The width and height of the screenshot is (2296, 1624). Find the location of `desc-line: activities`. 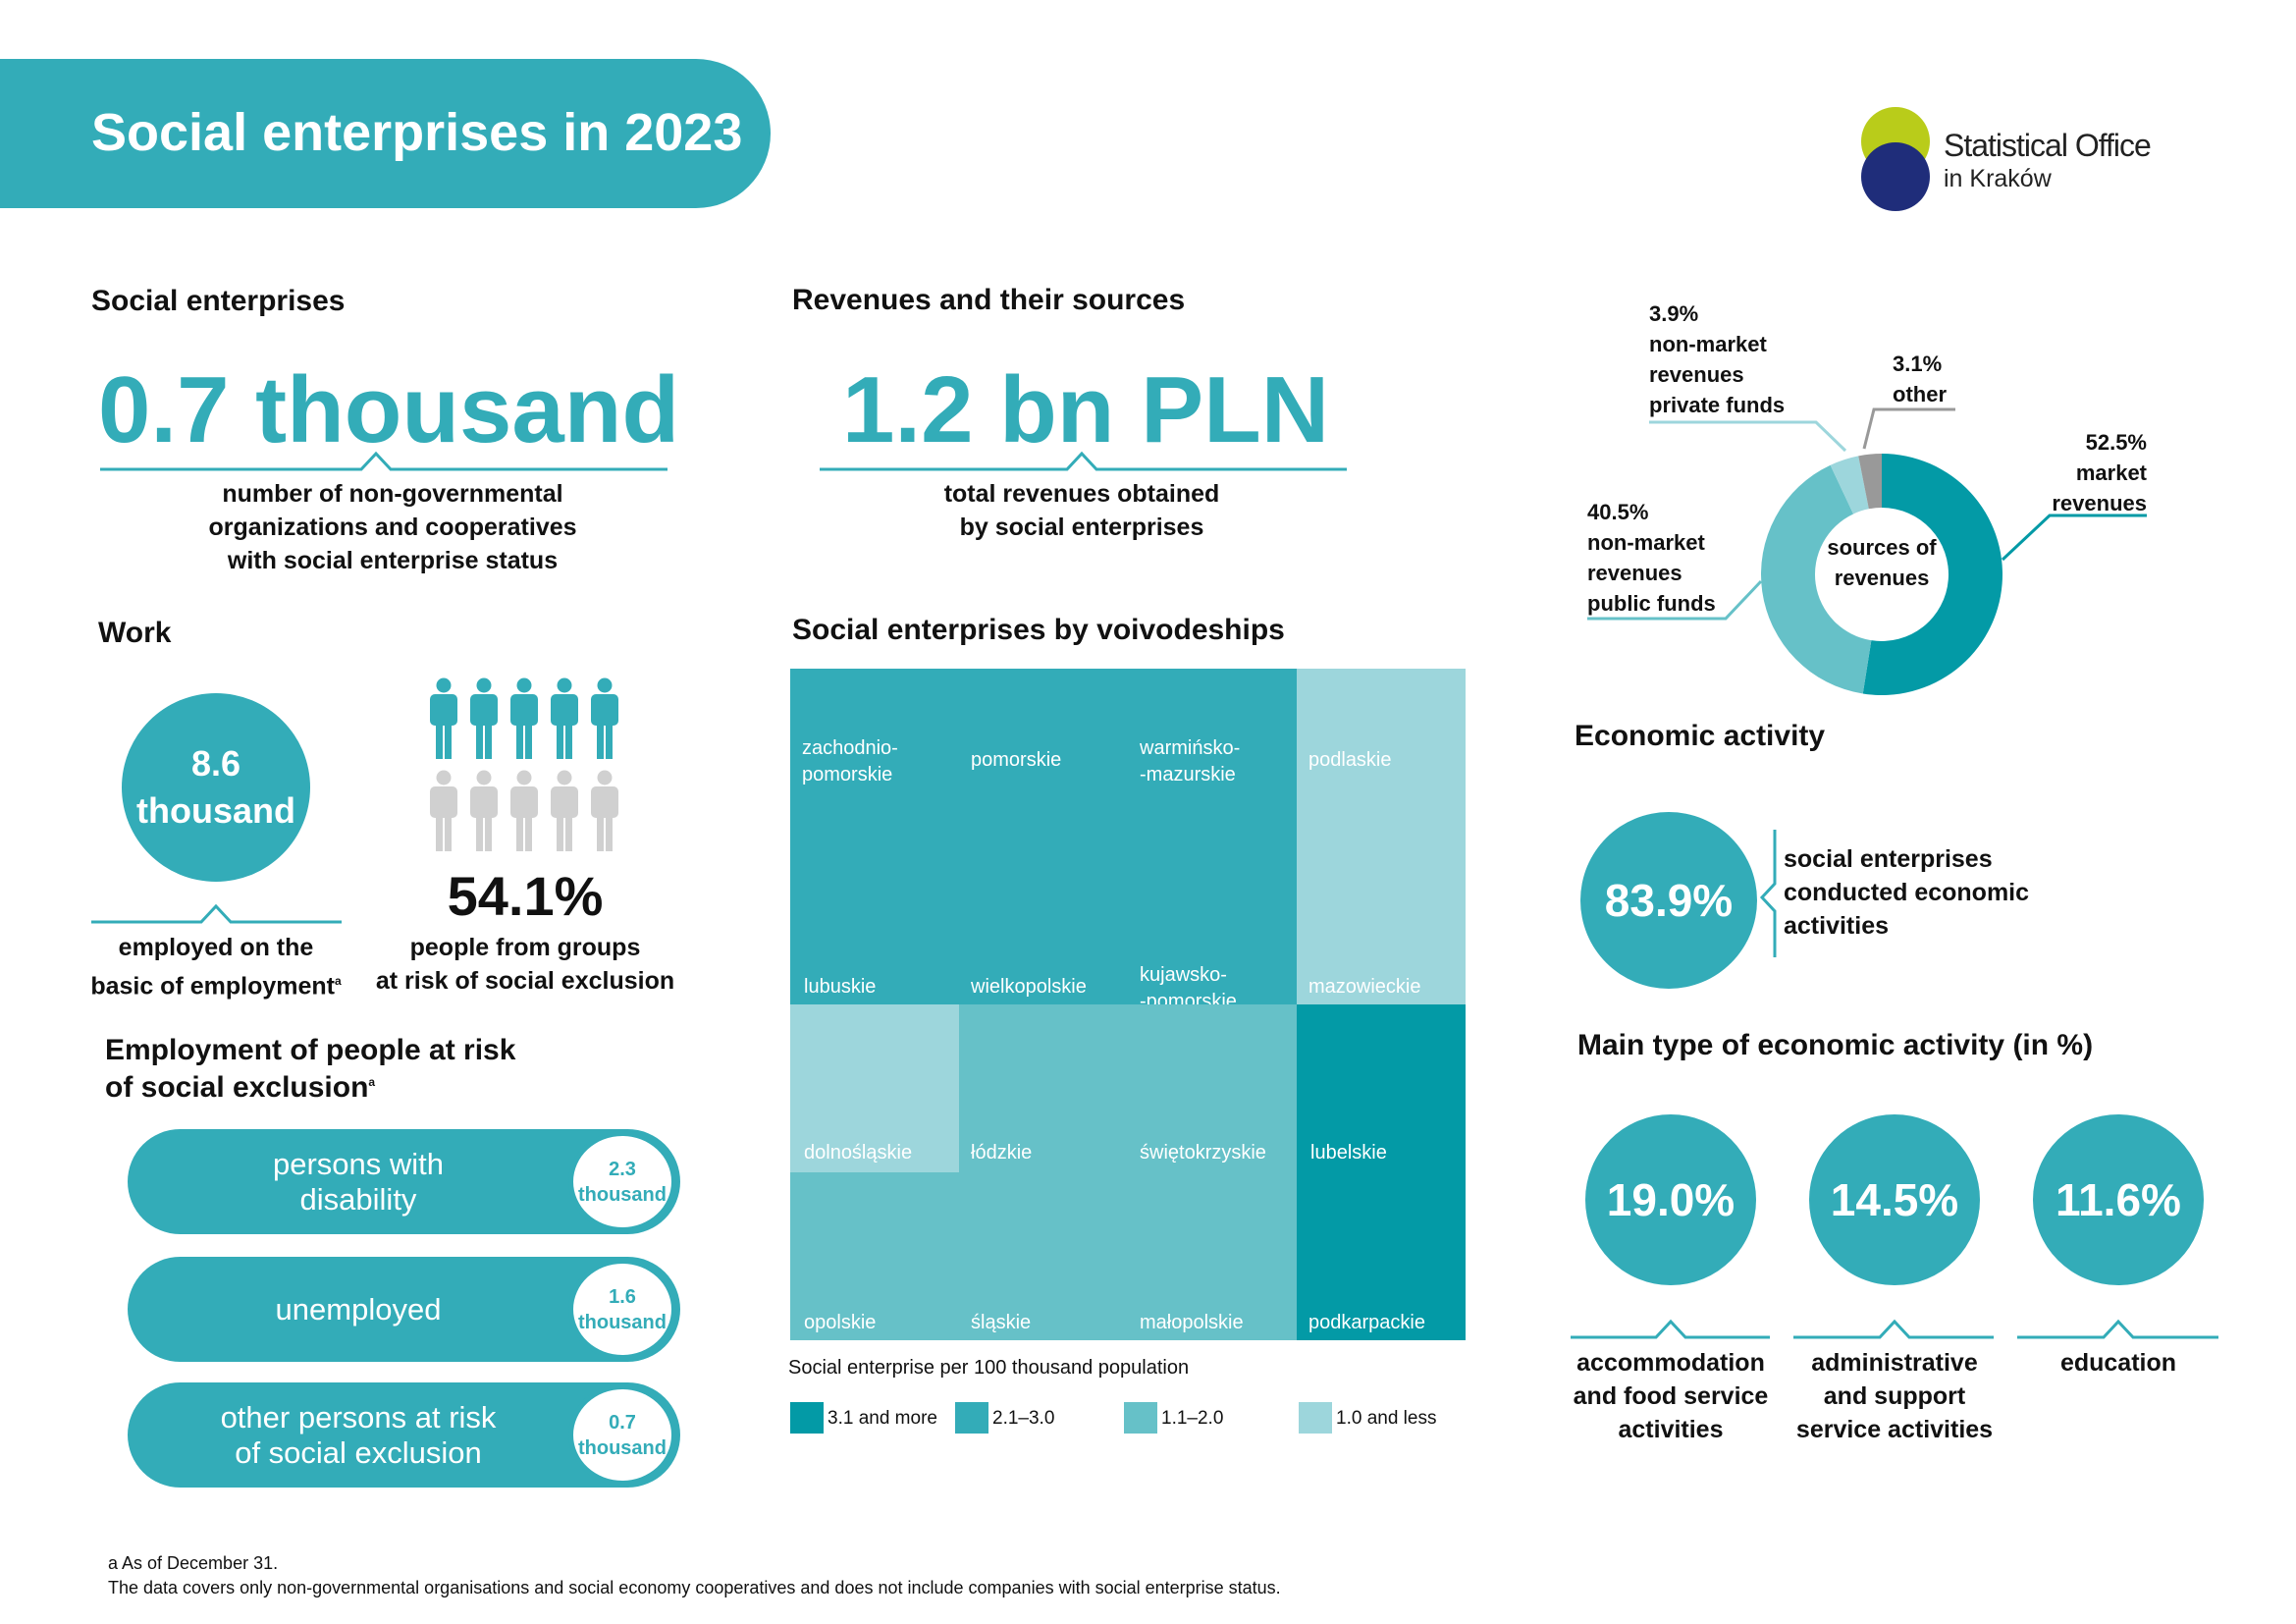

desc-line: activities is located at coordinates (1837, 926).